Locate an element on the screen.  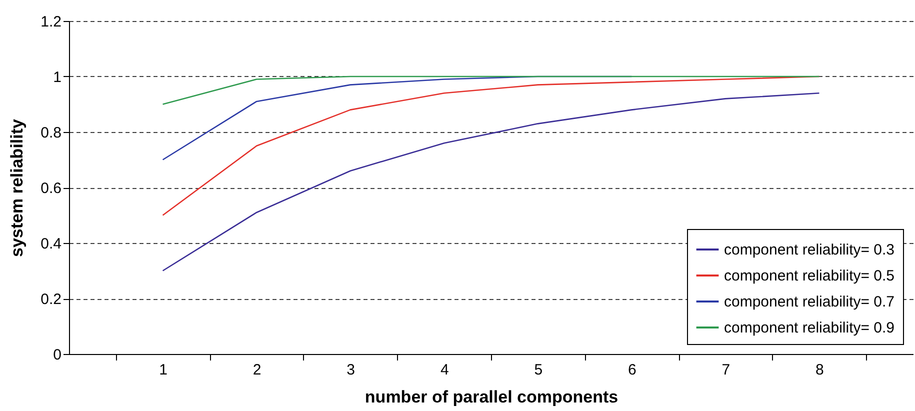
legend-label: component reliability= 0.9 is located at coordinates (809, 328).